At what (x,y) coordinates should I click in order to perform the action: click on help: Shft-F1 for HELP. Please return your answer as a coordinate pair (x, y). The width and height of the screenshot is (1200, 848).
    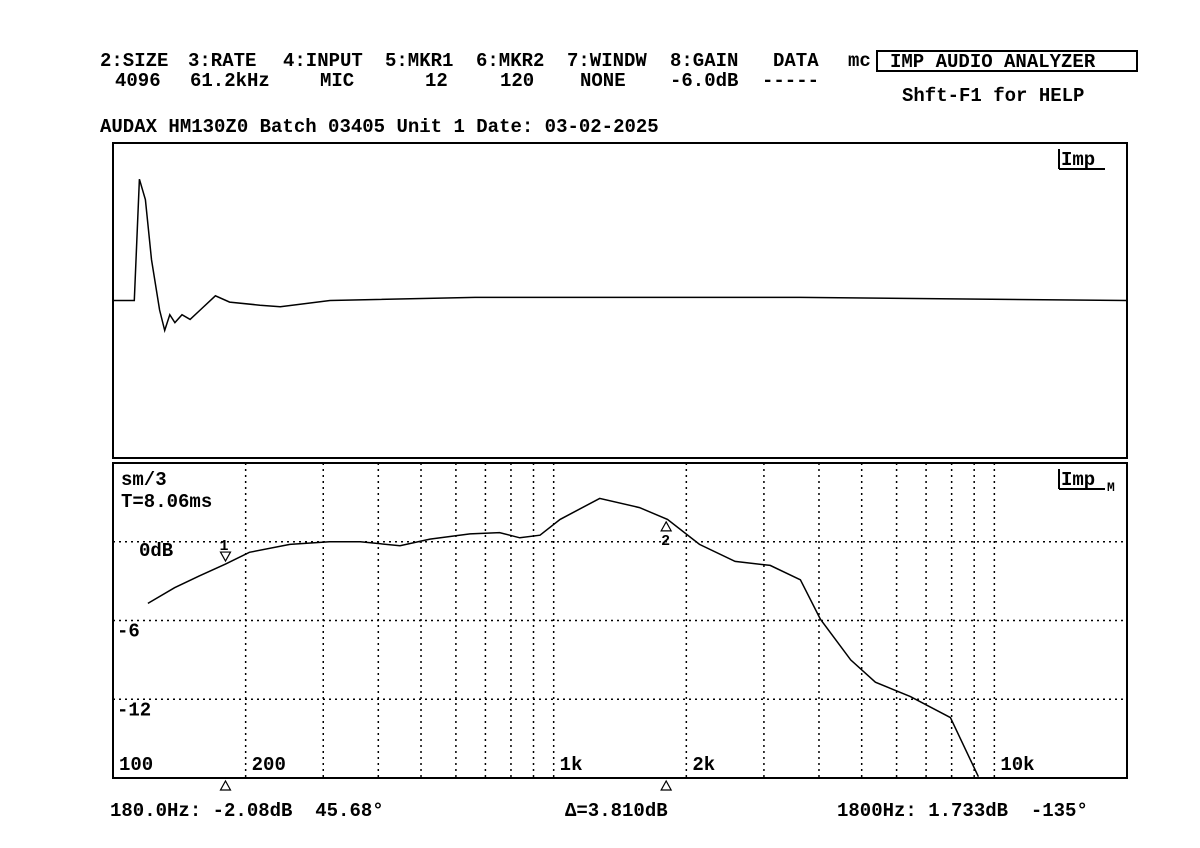
    Looking at the image, I should click on (993, 96).